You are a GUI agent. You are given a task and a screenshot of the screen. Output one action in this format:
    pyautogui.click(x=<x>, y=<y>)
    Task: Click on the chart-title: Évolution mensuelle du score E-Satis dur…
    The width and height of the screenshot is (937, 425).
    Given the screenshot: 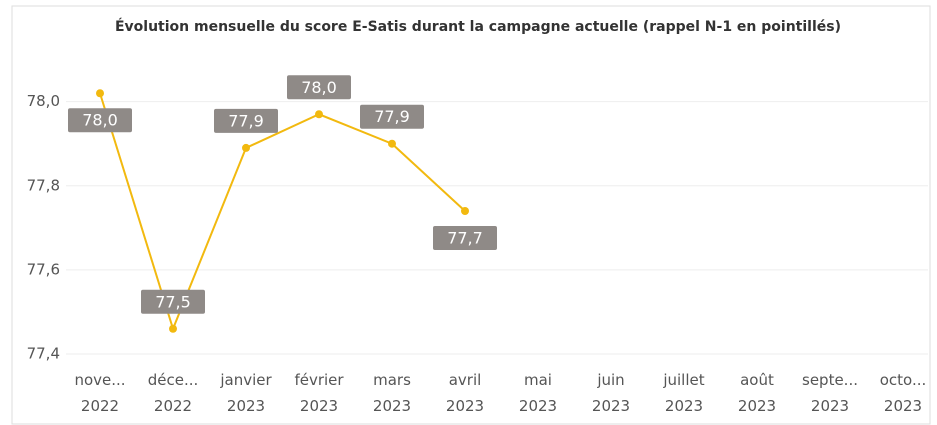 What is the action you would take?
    pyautogui.click(x=478, y=26)
    